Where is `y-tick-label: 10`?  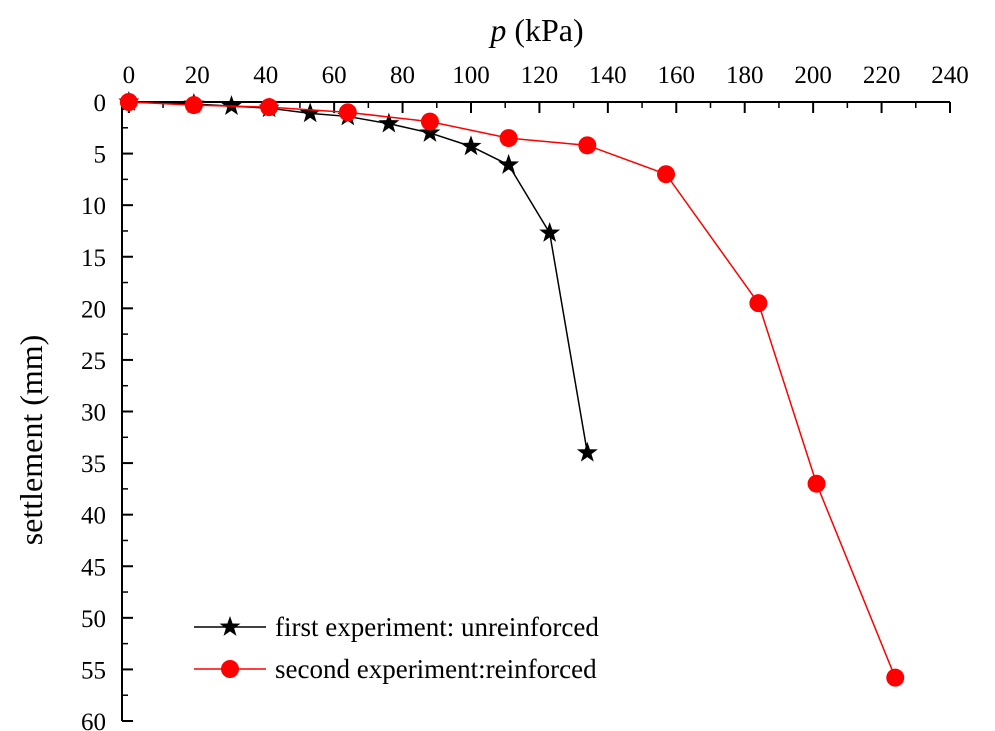
y-tick-label: 10 is located at coordinates (93, 206).